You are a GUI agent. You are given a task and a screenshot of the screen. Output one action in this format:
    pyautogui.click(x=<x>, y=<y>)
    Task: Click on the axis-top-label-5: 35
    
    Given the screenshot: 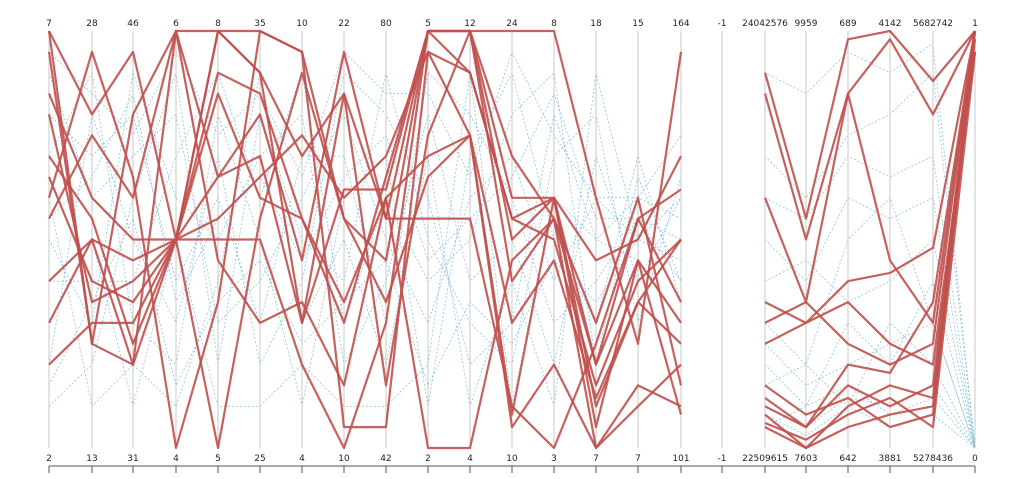 What is the action you would take?
    pyautogui.click(x=259, y=24)
    